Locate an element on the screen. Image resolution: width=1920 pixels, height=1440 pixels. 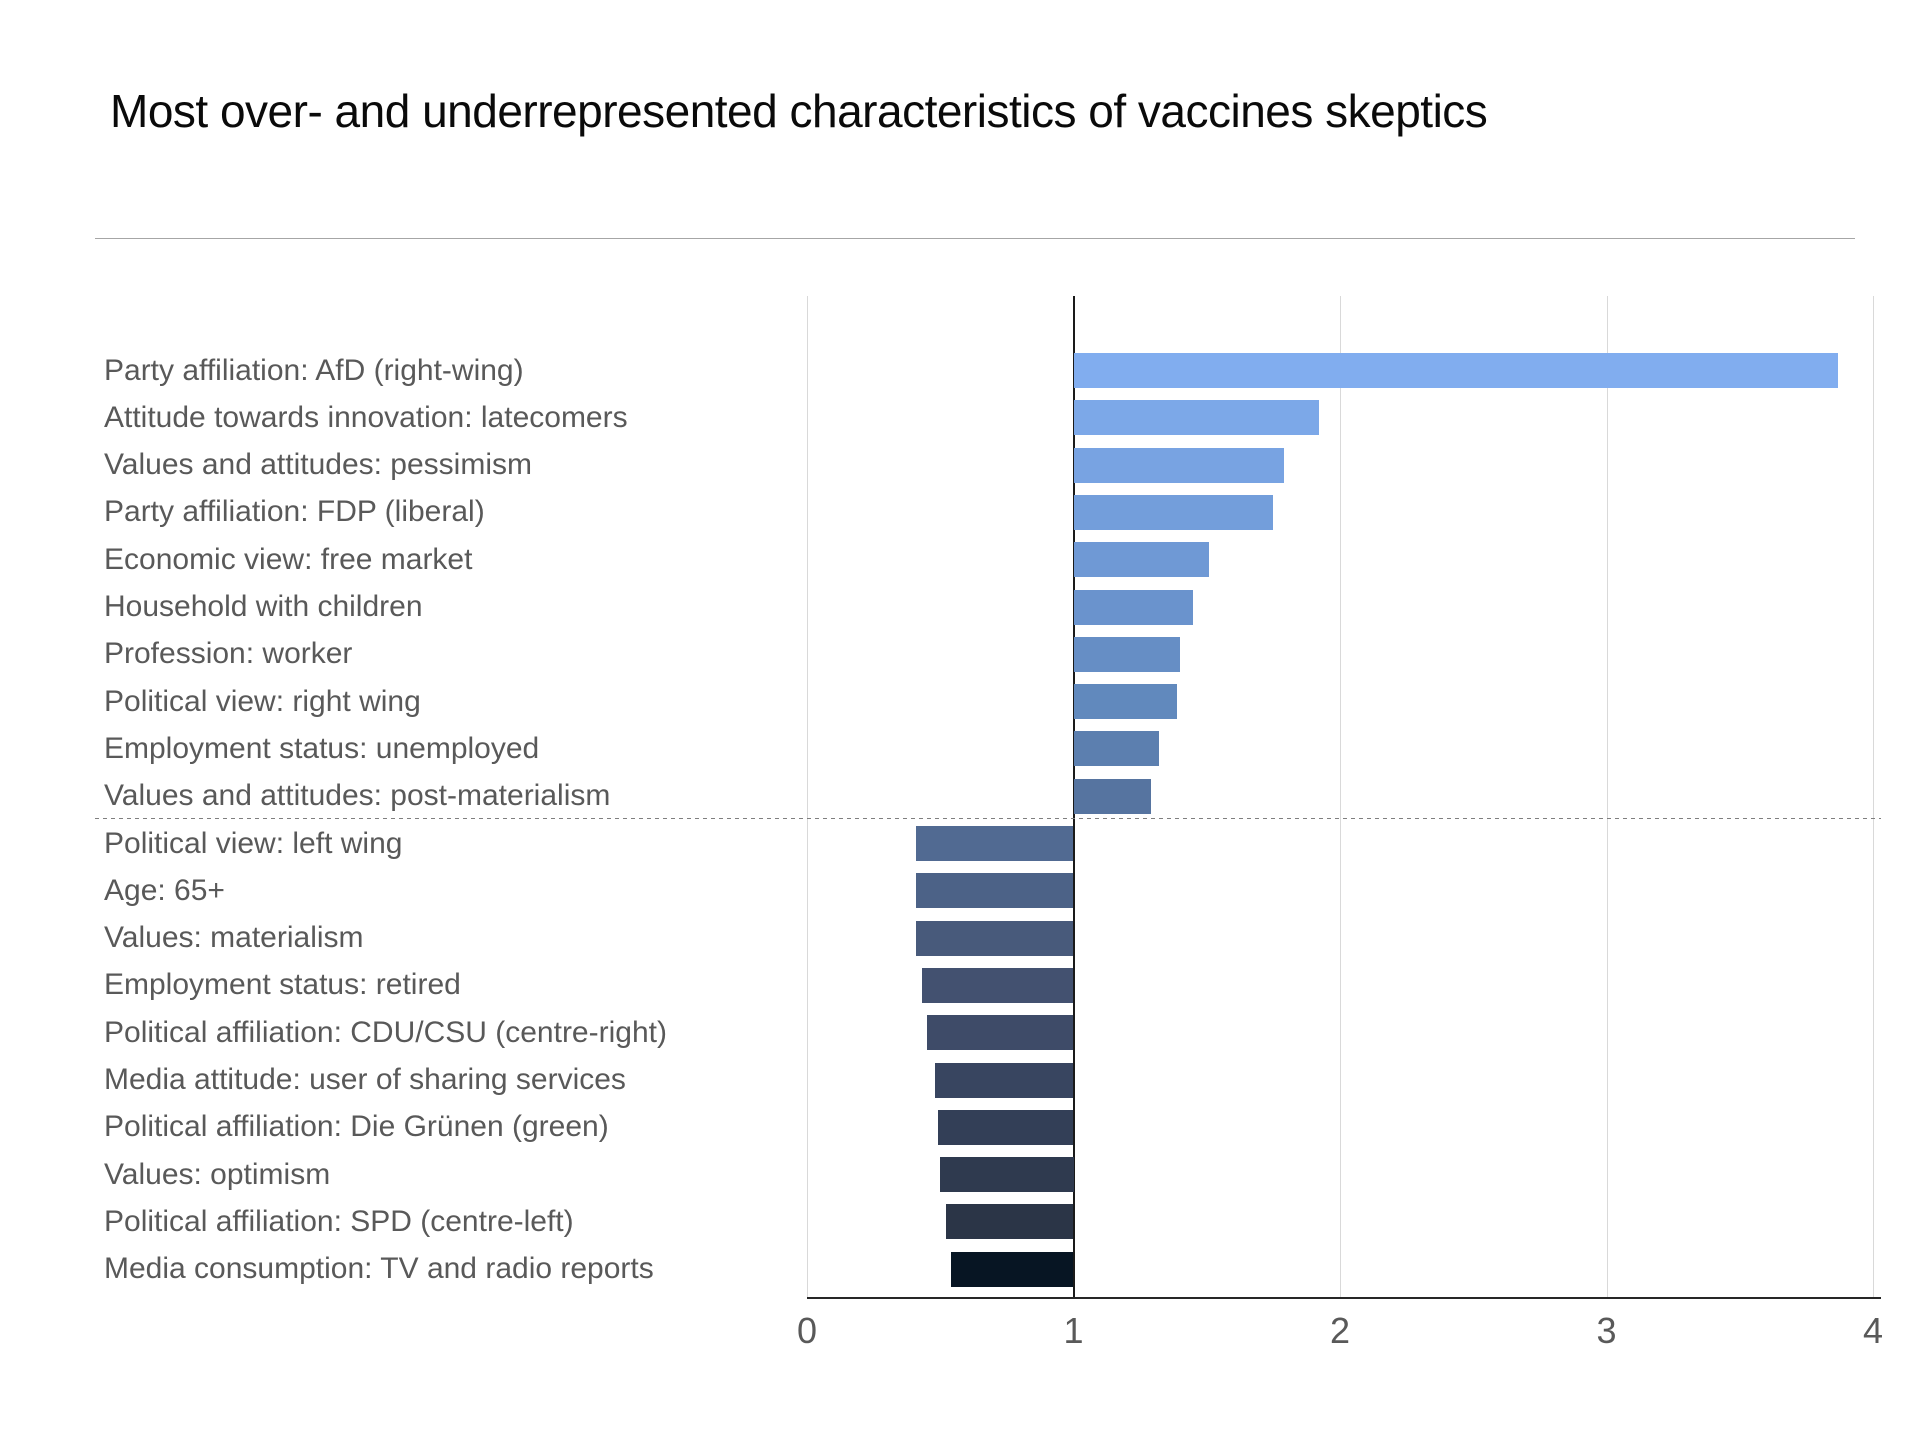
category-label: Political view: left wing is located at coordinates (253, 843).